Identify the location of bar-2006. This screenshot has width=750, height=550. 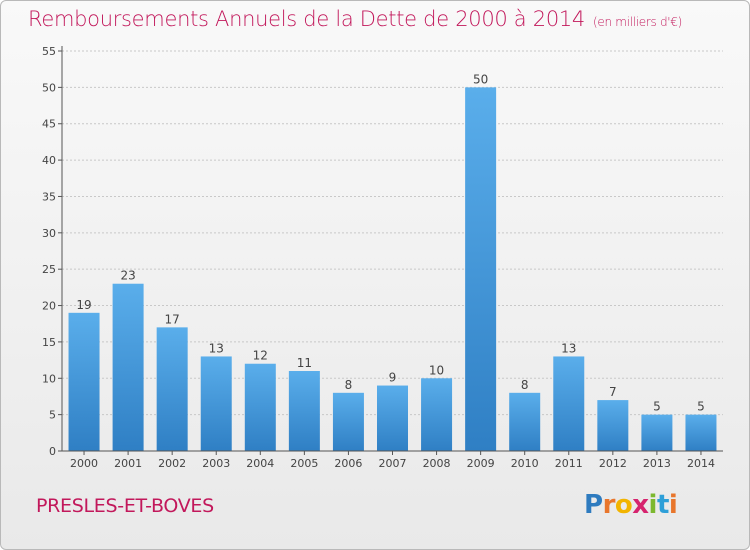
(348, 421).